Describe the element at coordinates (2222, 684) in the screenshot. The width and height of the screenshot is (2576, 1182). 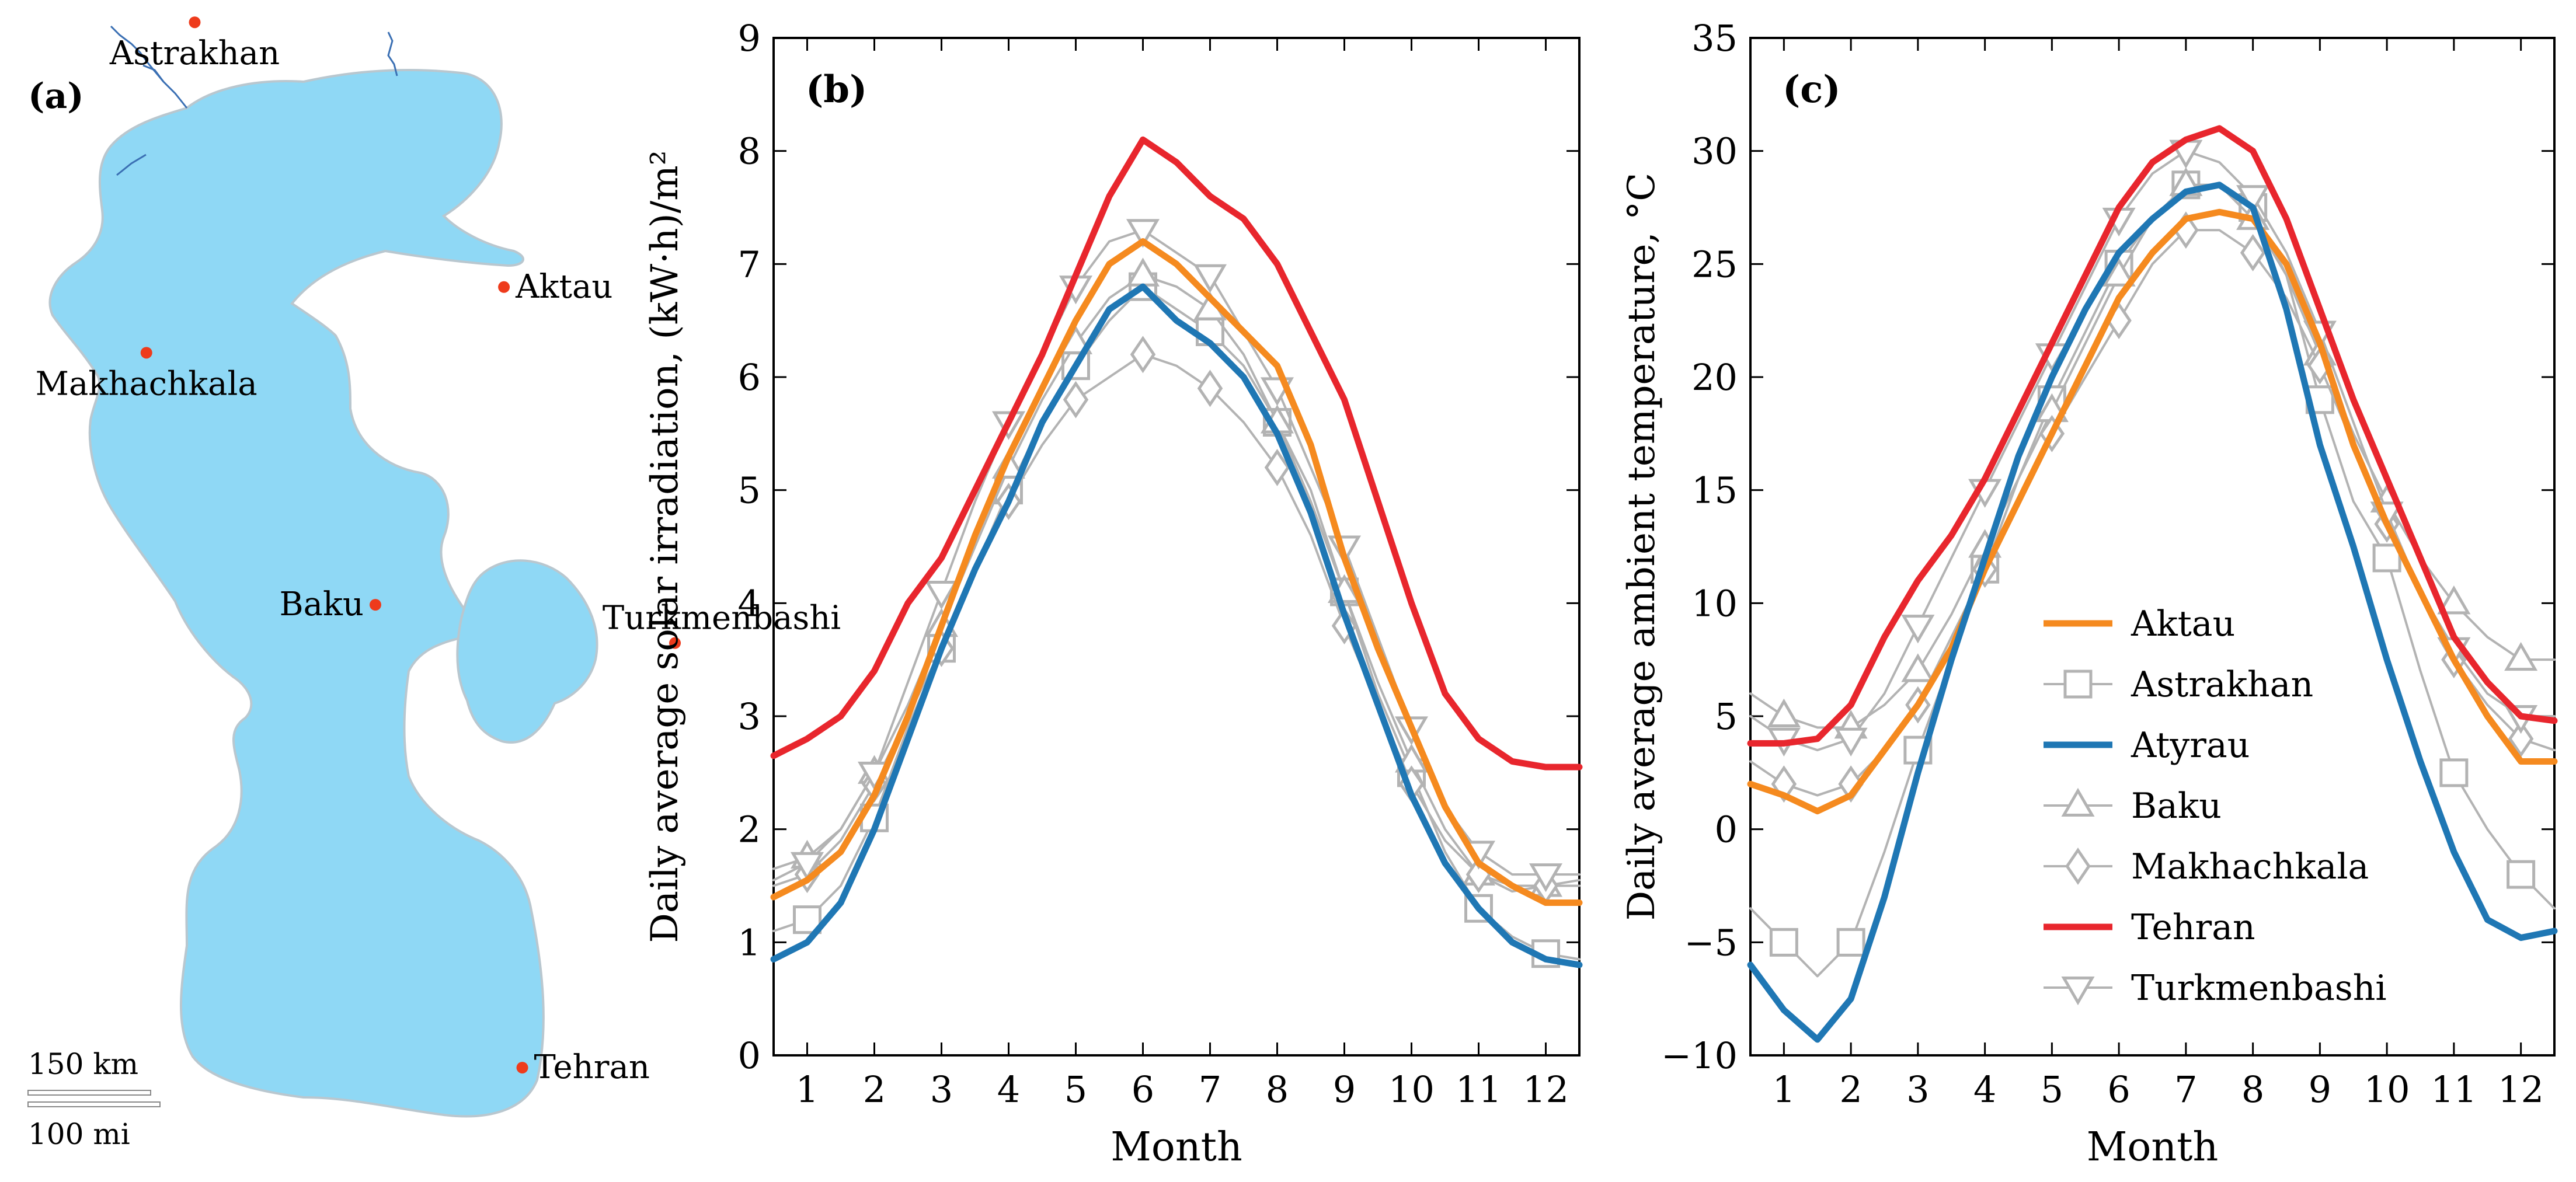
I see `legend-label-astrakhan: Astrakhan` at that location.